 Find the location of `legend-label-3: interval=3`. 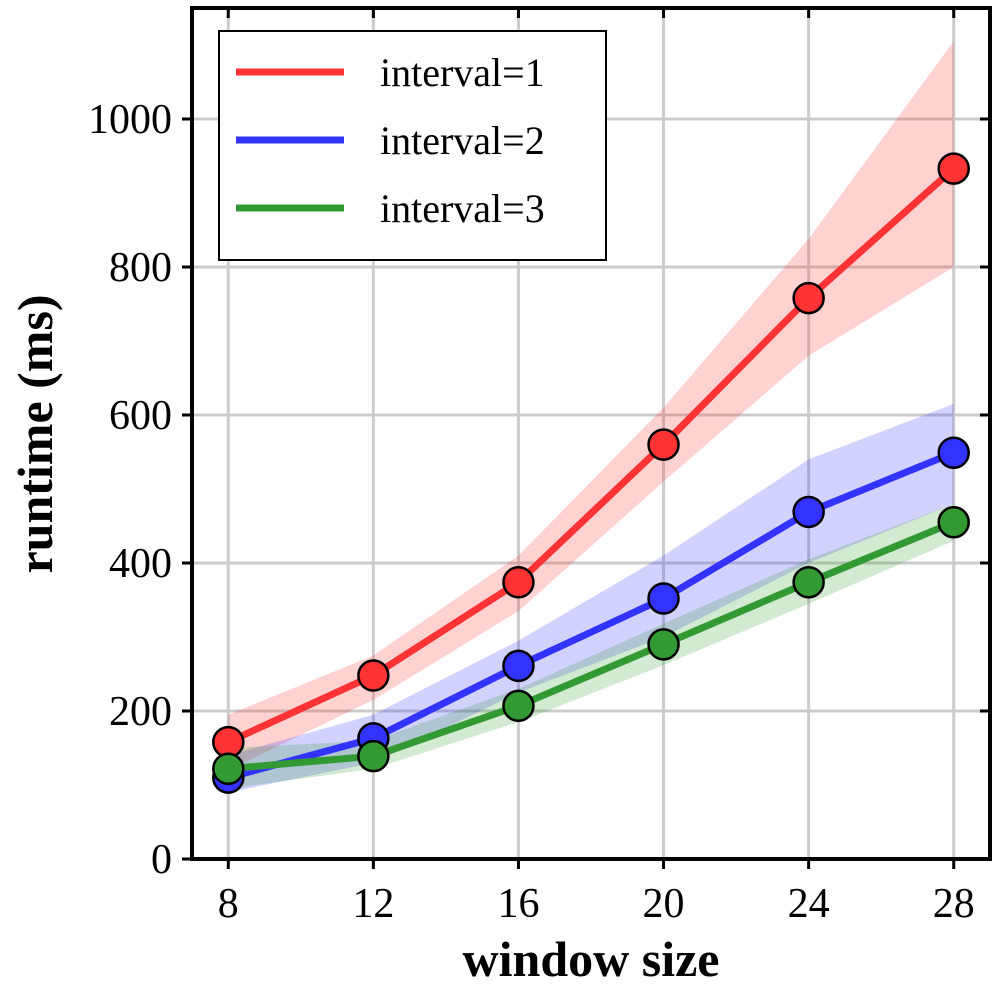

legend-label-3: interval=3 is located at coordinates (462, 208).